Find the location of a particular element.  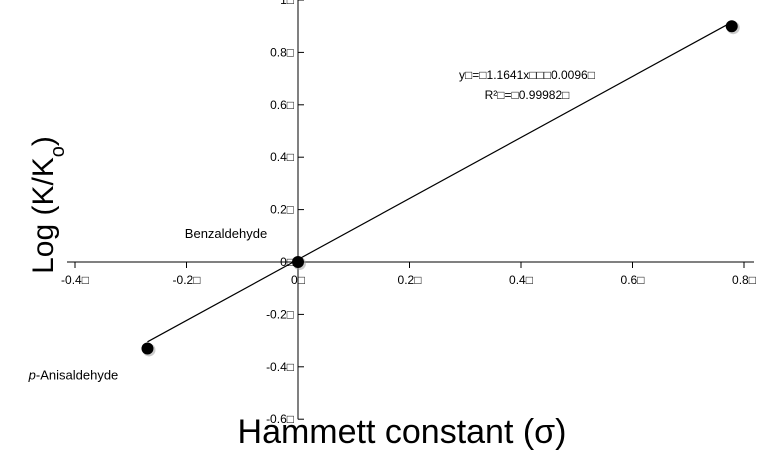

point-label-text: 4-Nitrobenzaldehyde is located at coordinates (718, 1).